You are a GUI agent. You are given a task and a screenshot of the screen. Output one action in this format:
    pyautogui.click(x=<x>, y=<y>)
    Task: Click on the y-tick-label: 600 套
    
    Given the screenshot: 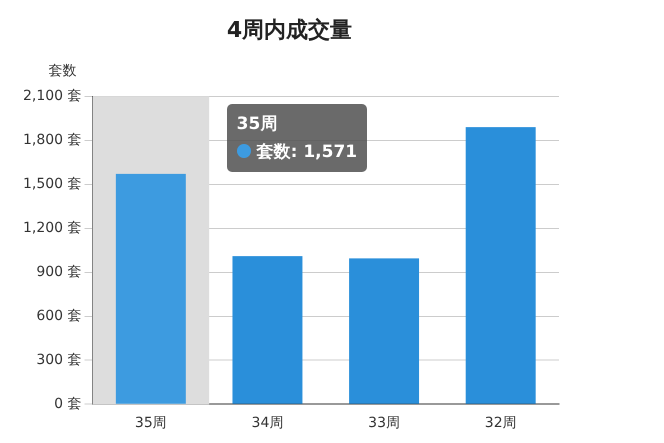 What is the action you would take?
    pyautogui.click(x=59, y=316)
    